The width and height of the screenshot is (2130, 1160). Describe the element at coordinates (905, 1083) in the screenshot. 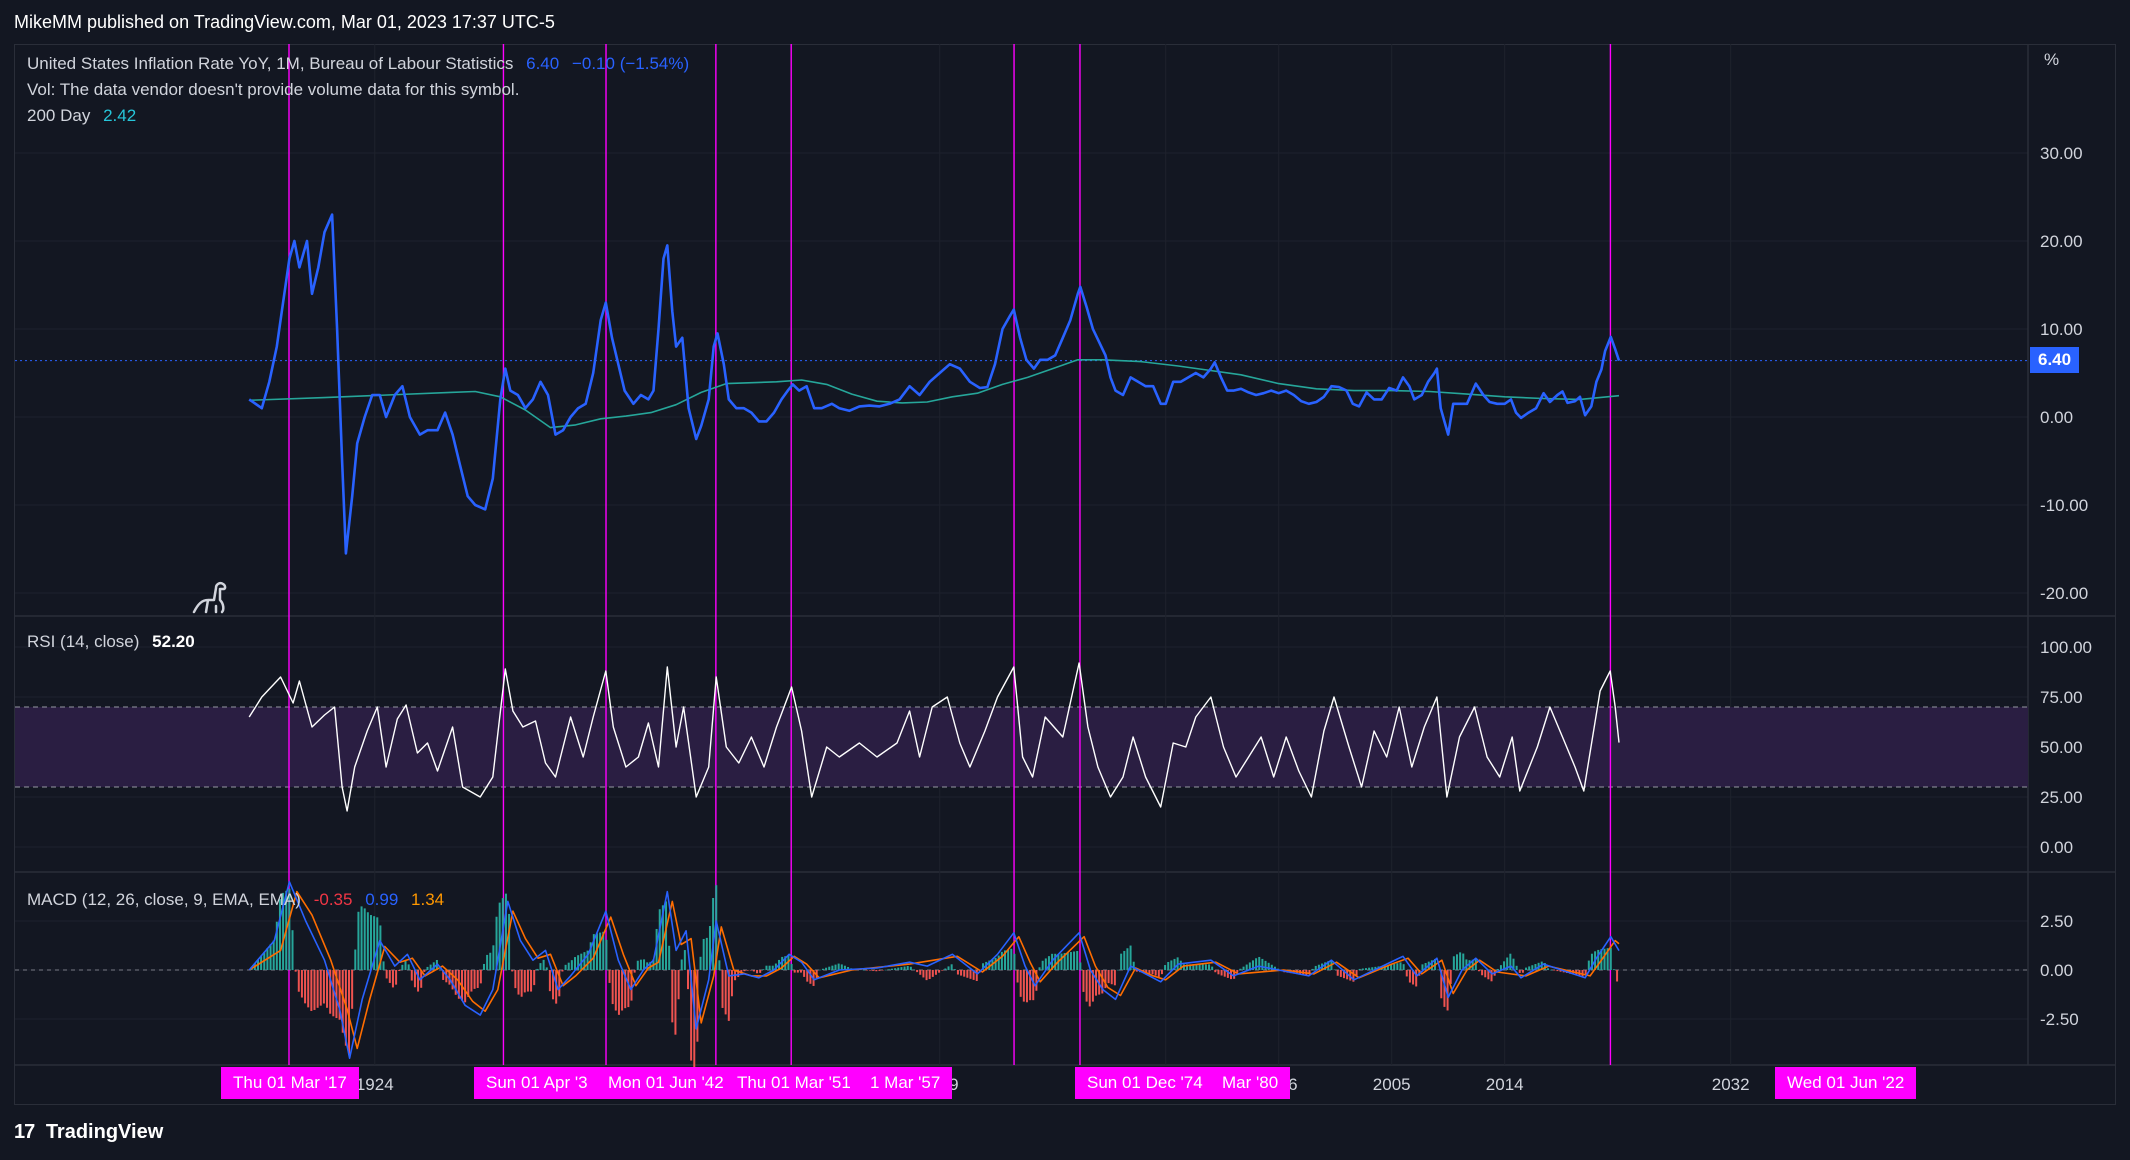

I see `highlighted-time-label: 1 Mar '57` at that location.